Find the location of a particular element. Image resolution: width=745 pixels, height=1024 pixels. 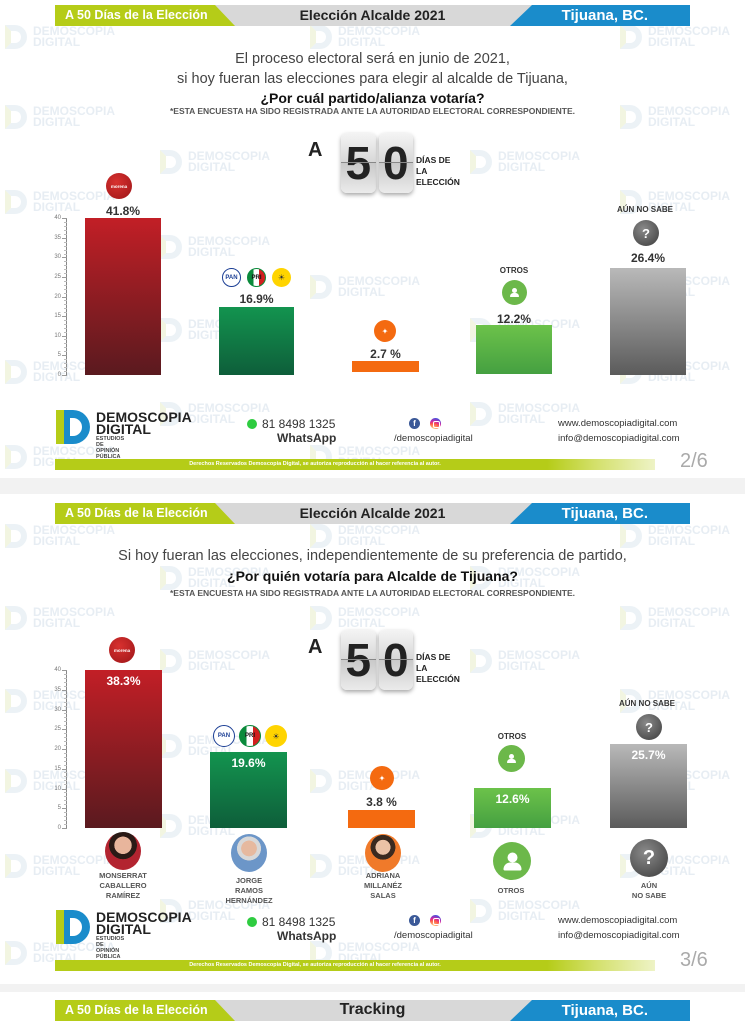

header-title: Tracking is located at coordinates (372, 1009).